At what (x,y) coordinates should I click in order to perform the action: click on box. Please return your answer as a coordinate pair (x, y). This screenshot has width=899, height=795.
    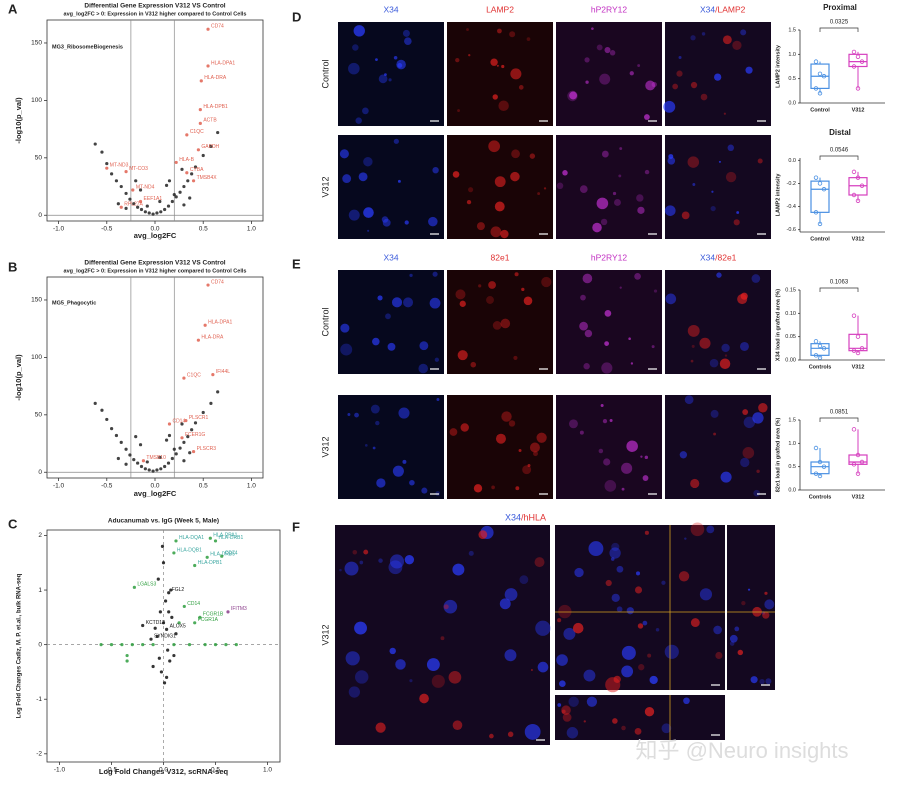
    Looking at the image, I should click on (858, 459).